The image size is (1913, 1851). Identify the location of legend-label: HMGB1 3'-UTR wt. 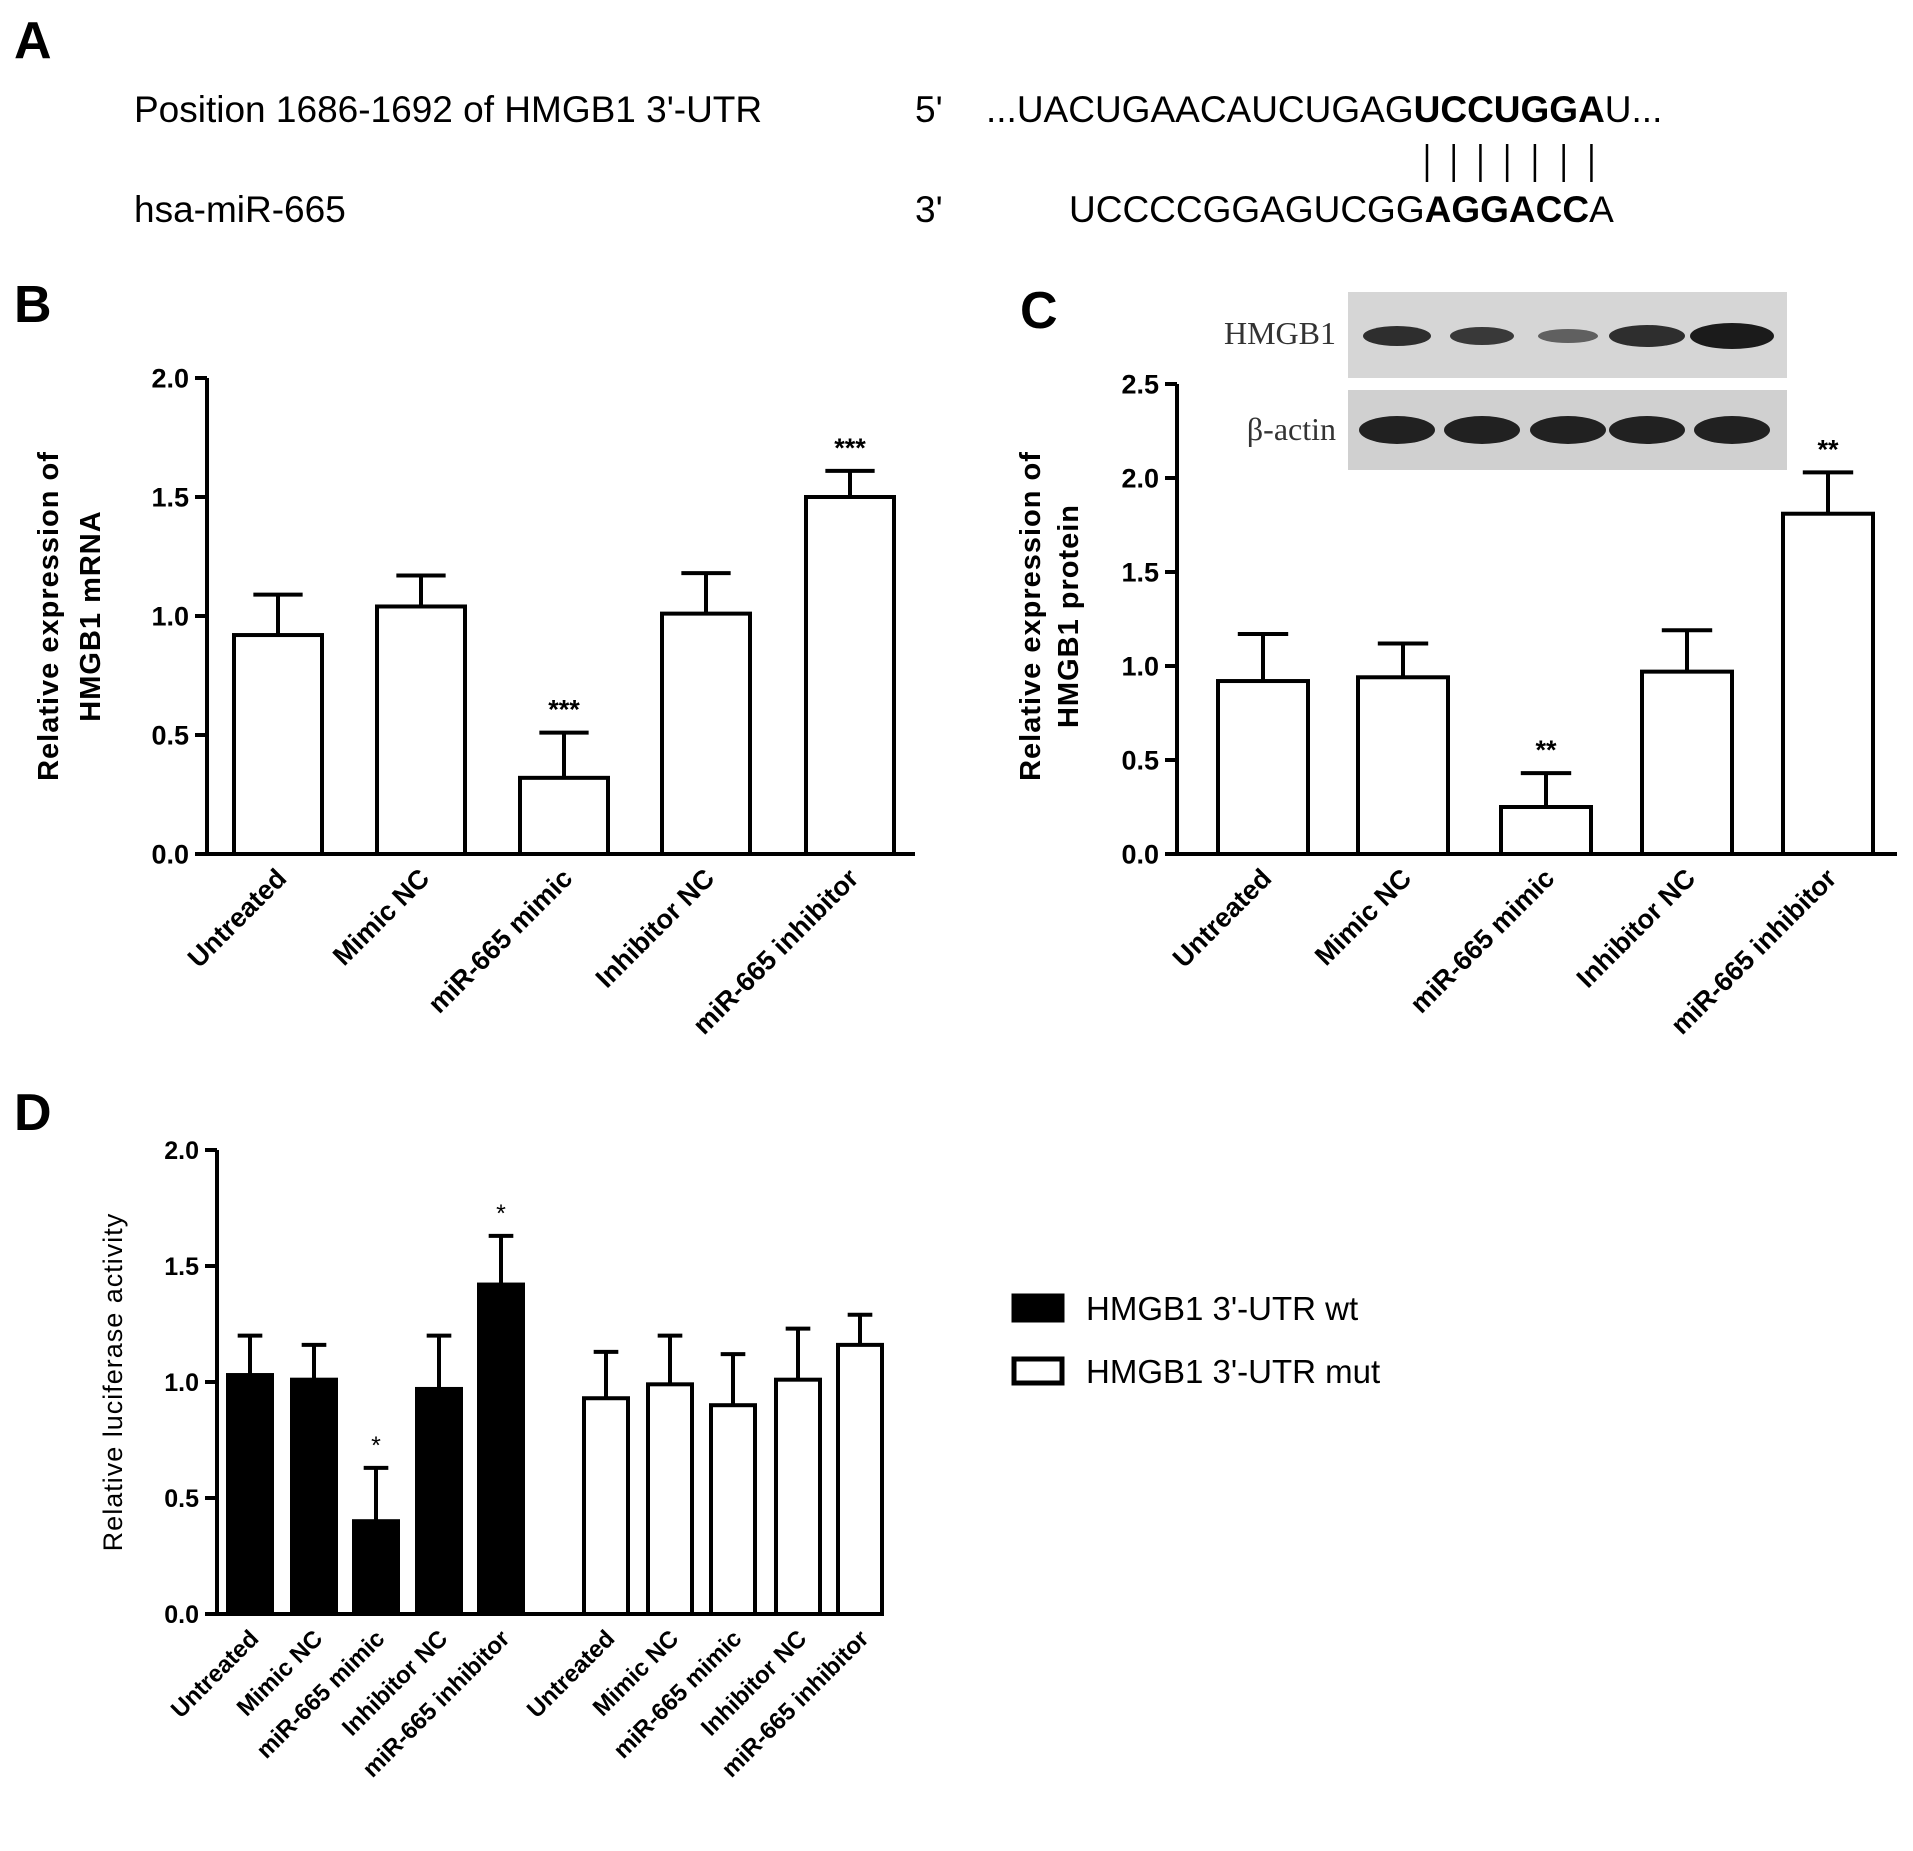
(1222, 1308).